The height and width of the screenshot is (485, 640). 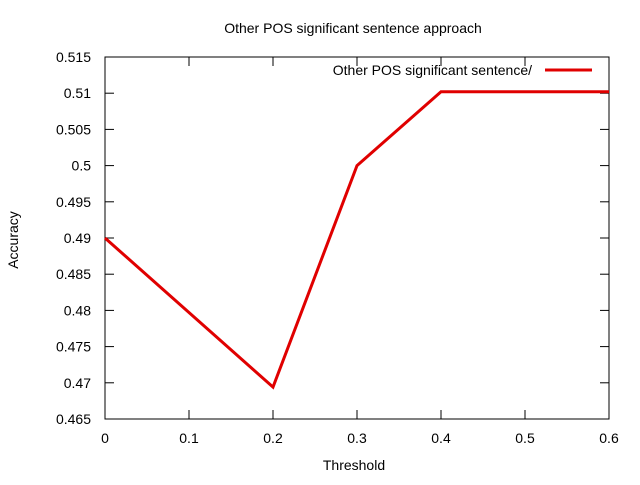 I want to click on y-tick-label: 0.485, so click(x=73, y=274).